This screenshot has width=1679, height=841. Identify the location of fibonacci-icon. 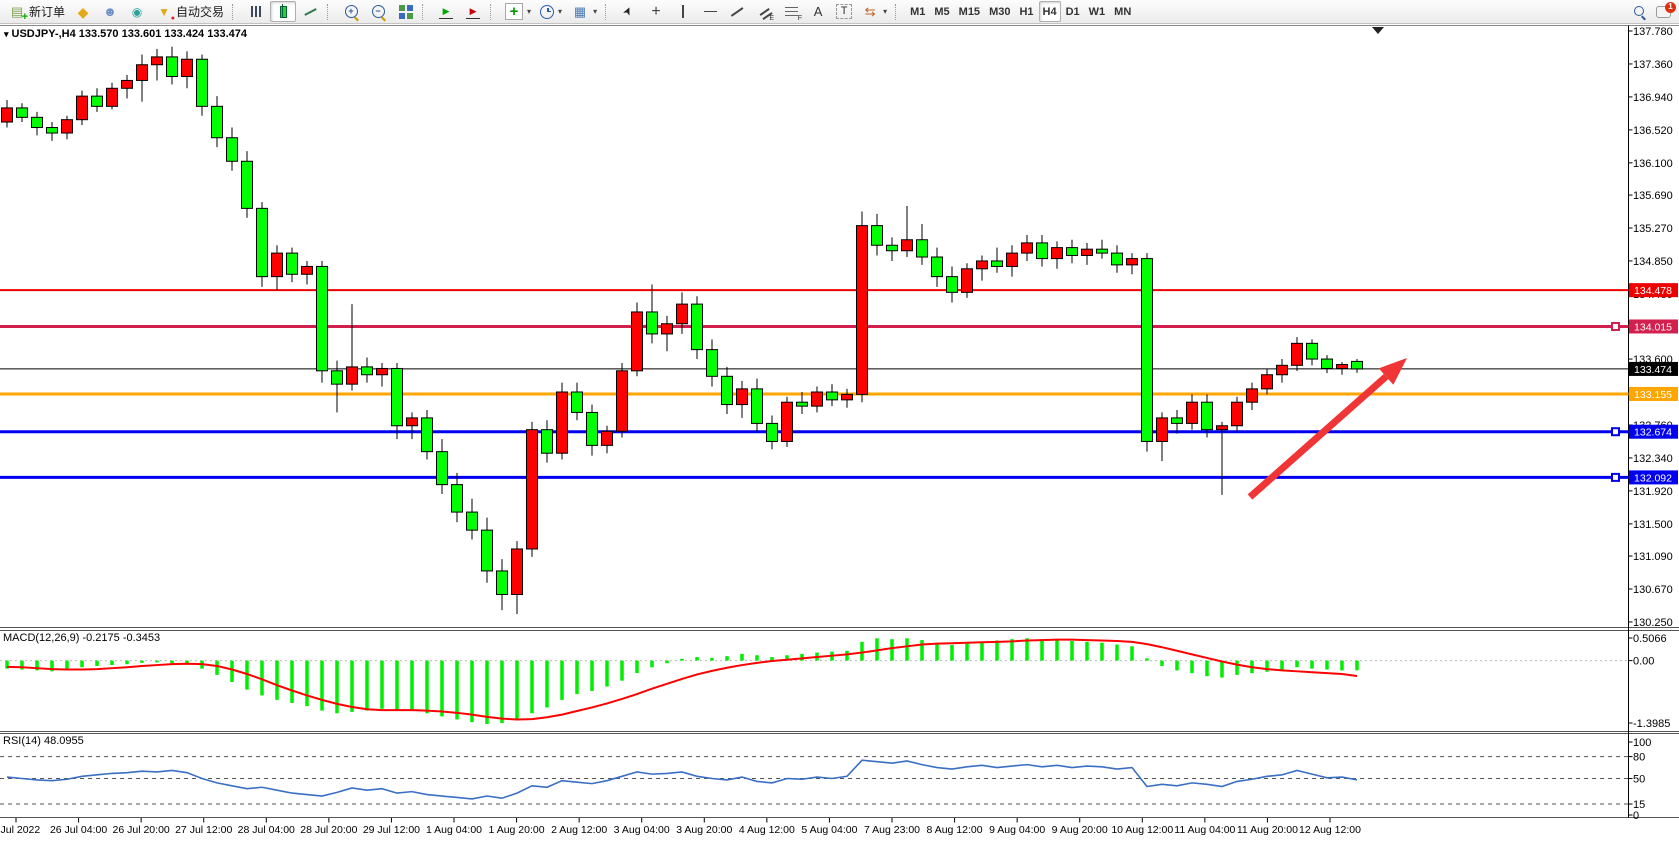
(792, 12).